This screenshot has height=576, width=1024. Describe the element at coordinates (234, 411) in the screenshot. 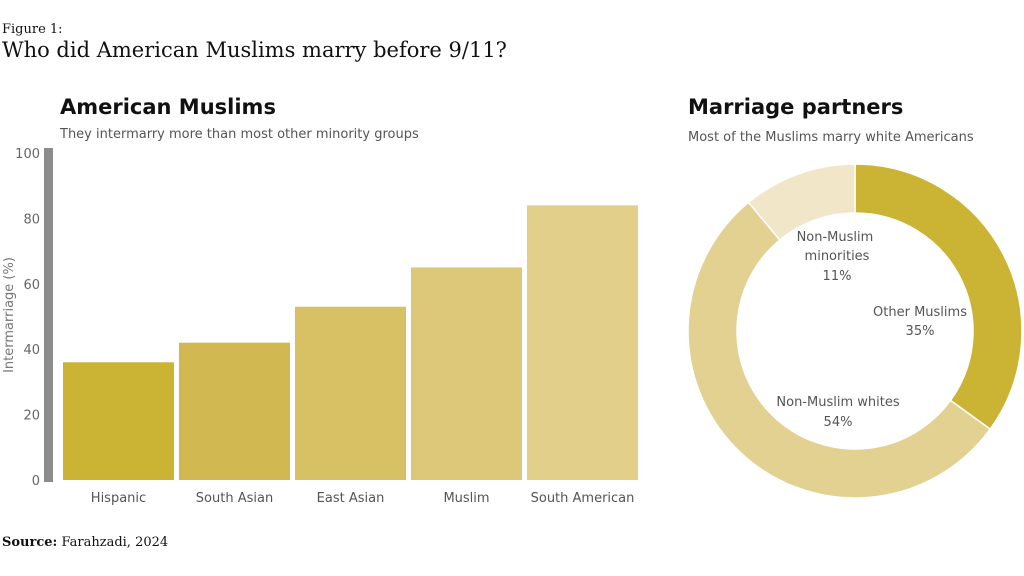

I see `bar-south-asian` at that location.